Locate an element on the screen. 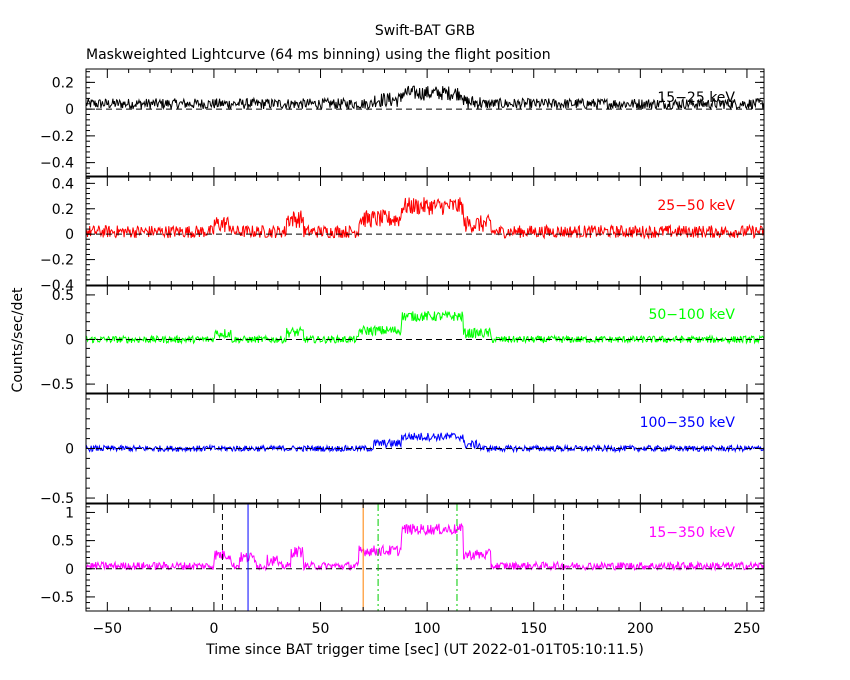 The height and width of the screenshot is (680, 850). x-tick-label: 150 is located at coordinates (533, 629).